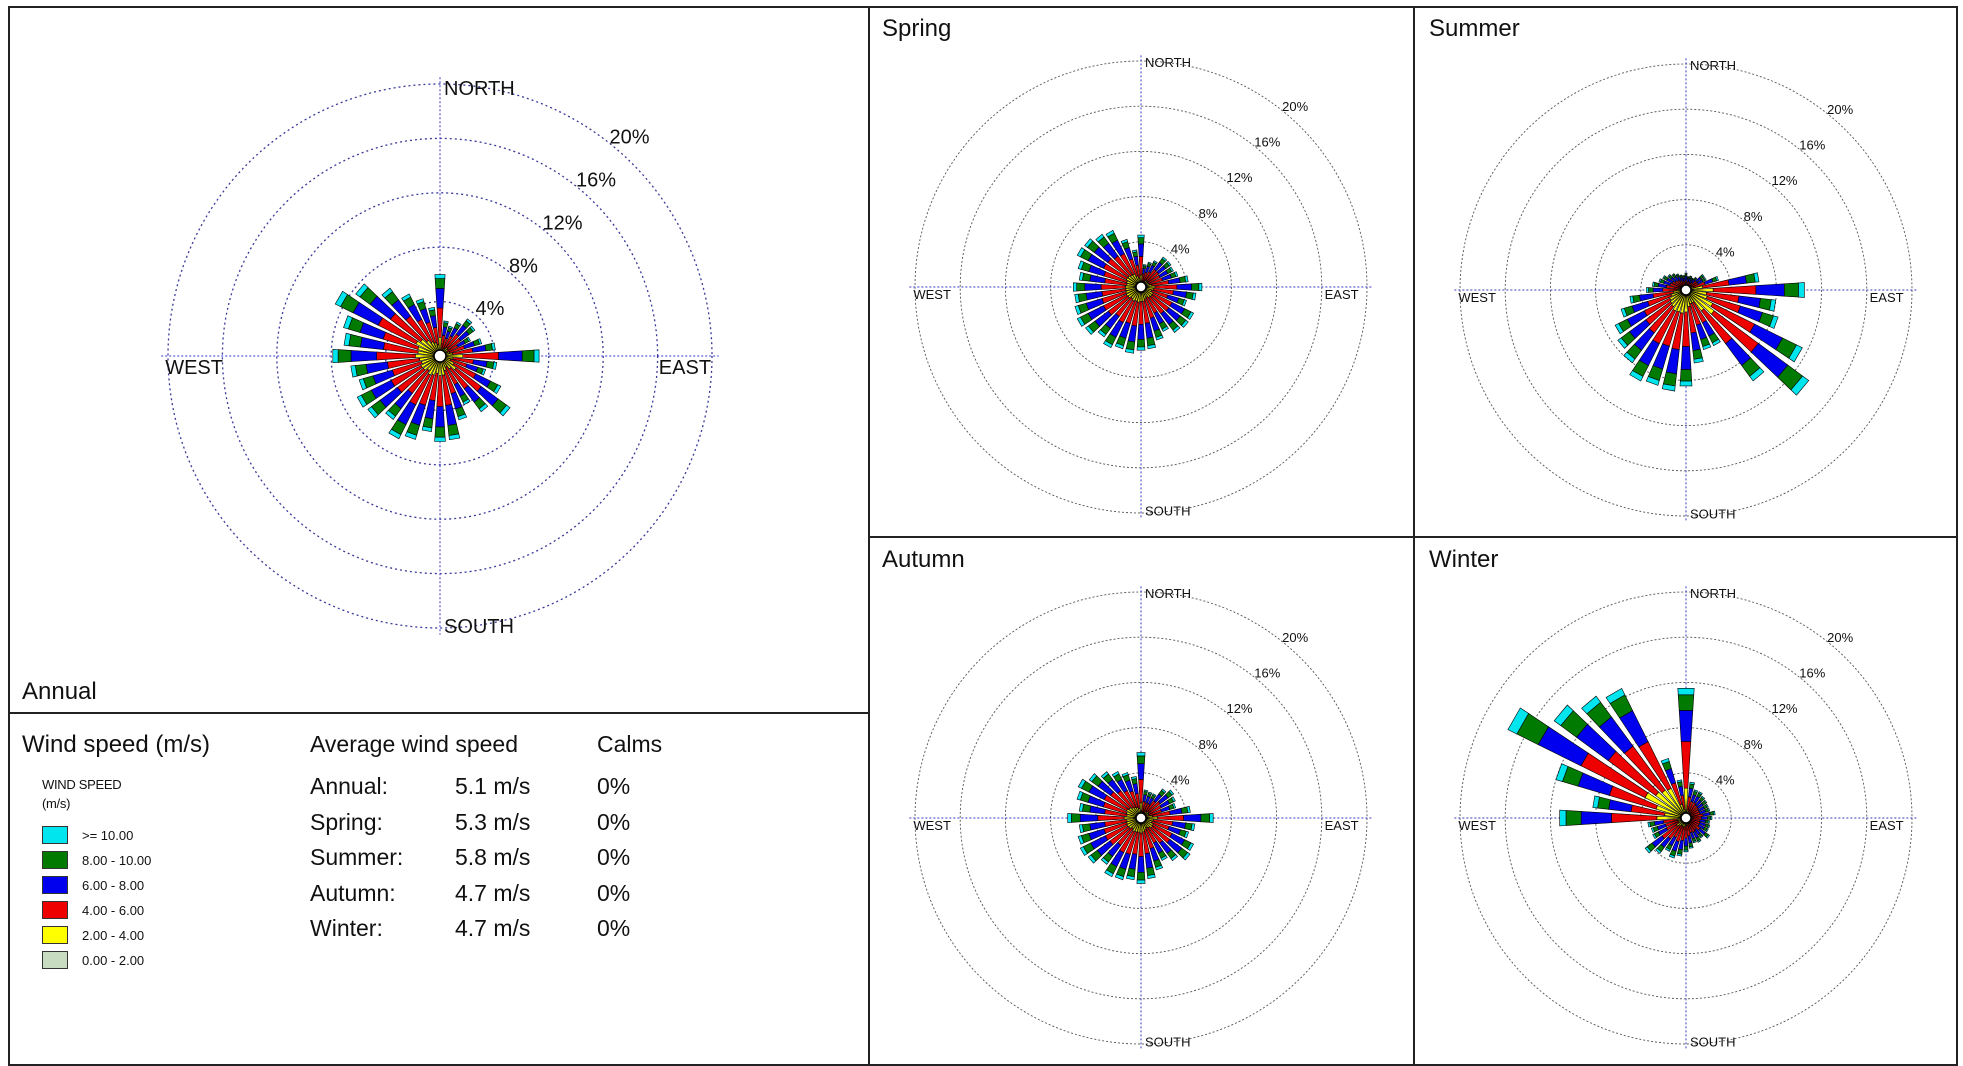  What do you see at coordinates (194, 368) in the screenshot?
I see `rose-label-west: WEST` at bounding box center [194, 368].